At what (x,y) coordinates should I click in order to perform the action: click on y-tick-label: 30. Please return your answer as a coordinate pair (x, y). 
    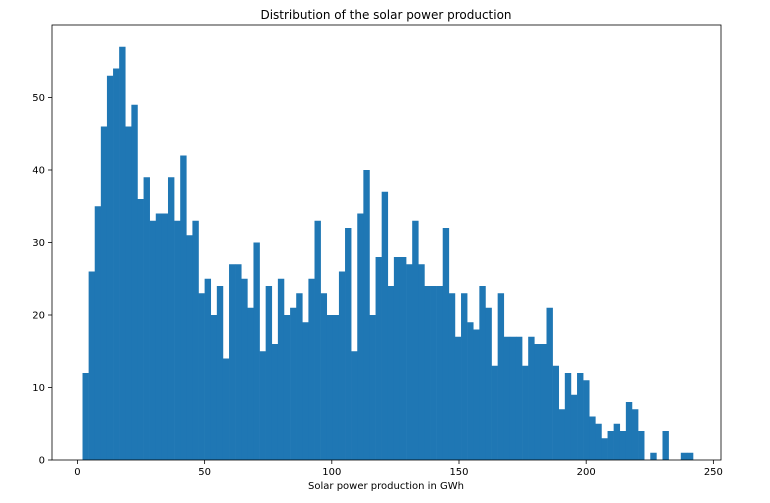
    Looking at the image, I should click on (38, 243).